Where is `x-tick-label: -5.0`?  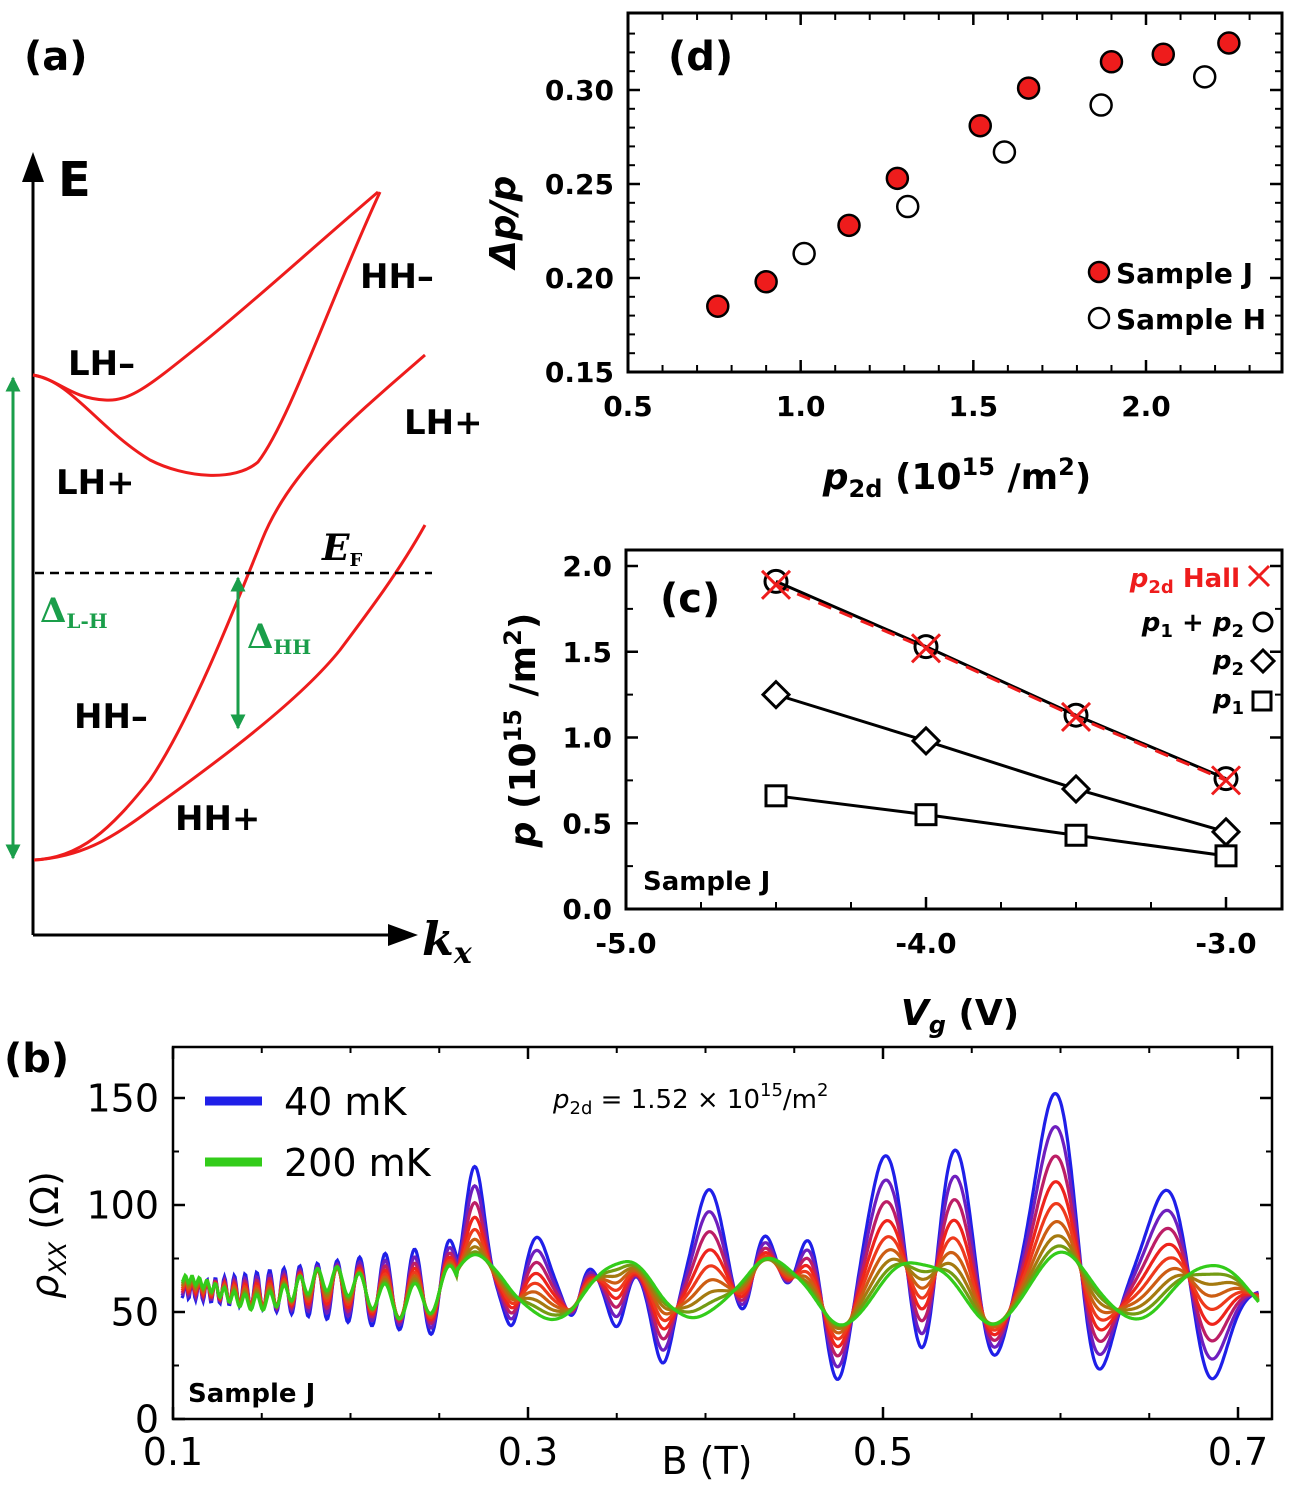
x-tick-label: -5.0 is located at coordinates (625, 943).